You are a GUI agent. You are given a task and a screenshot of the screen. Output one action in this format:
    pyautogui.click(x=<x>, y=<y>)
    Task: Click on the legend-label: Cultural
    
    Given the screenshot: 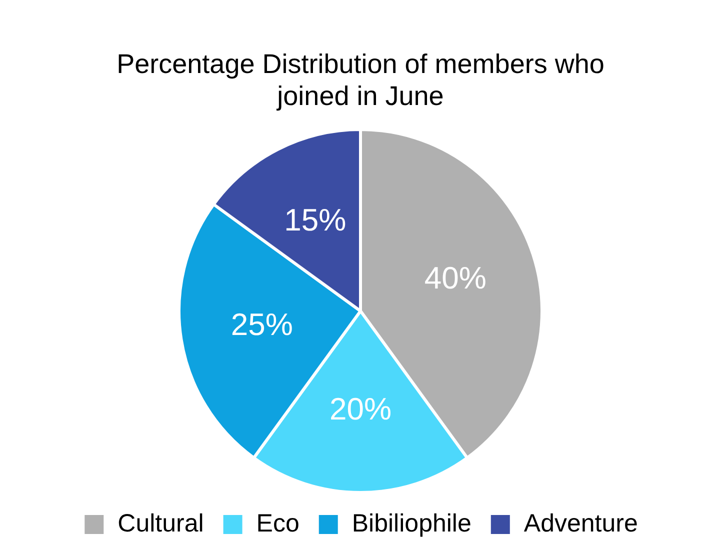 What is the action you would take?
    pyautogui.click(x=161, y=523)
    